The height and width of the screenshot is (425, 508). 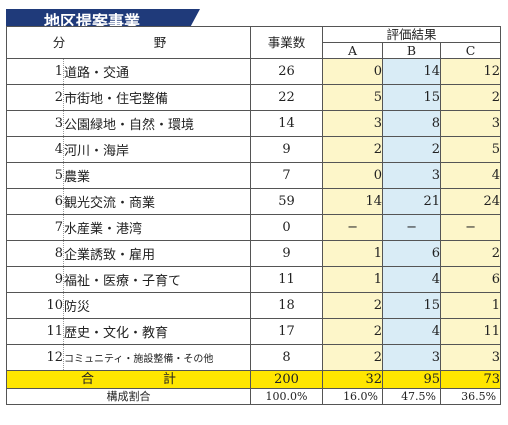 What do you see at coordinates (157, 71) in the screenshot?
I see `row-field-name: 道路・交通` at bounding box center [157, 71].